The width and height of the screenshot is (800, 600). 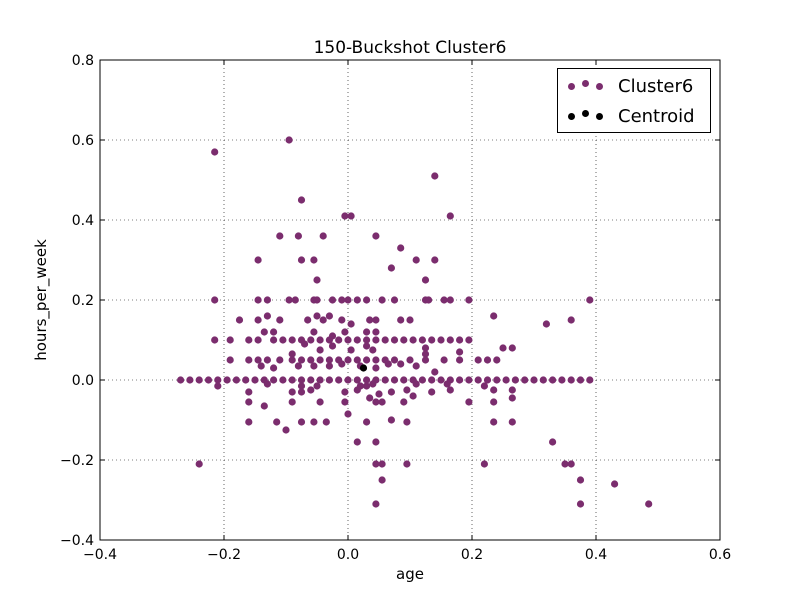 I want to click on legend-marker-cluster6, so click(x=588, y=85).